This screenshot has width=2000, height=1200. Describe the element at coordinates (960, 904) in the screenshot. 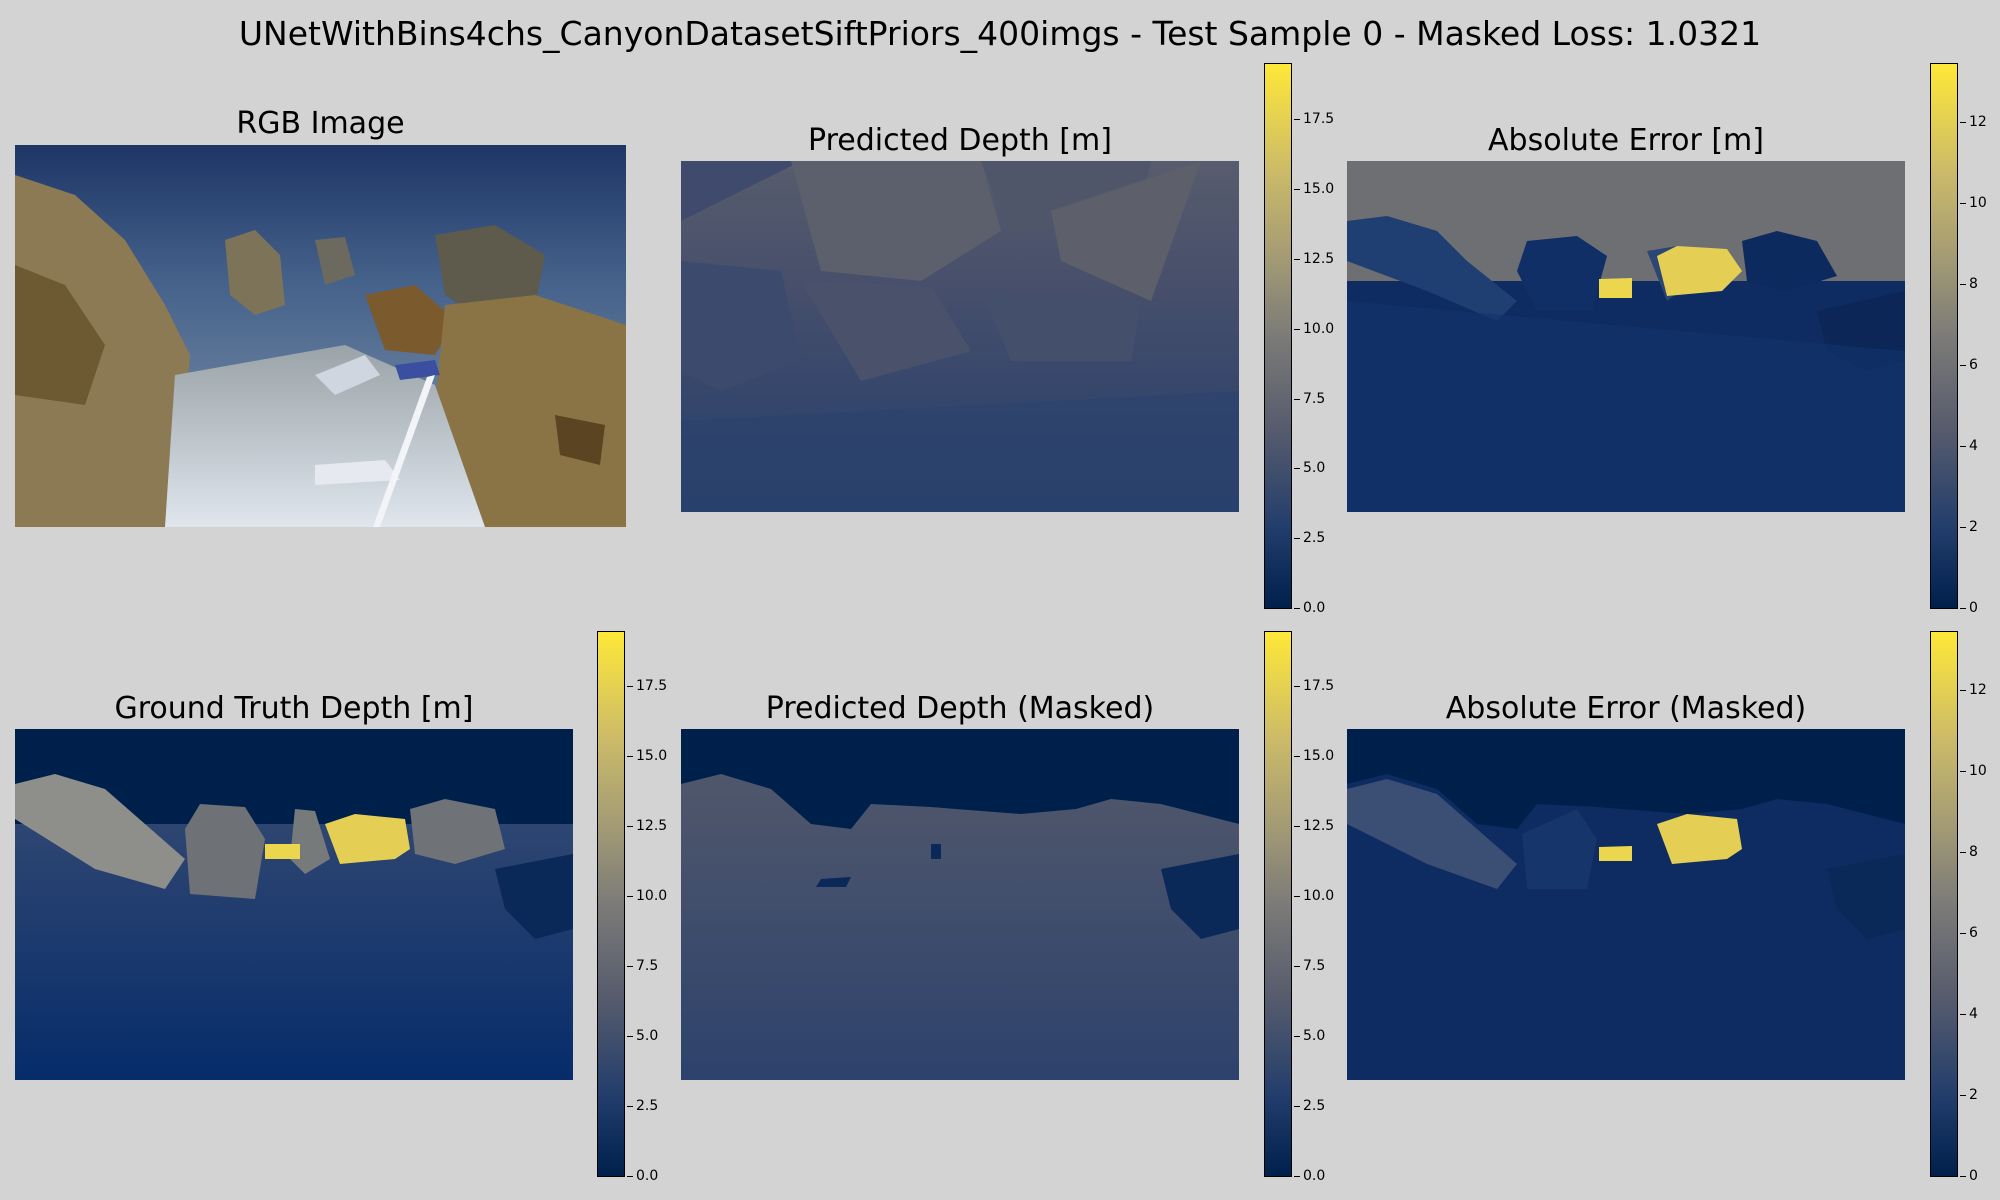

I see `pred-masked-heatmap` at that location.